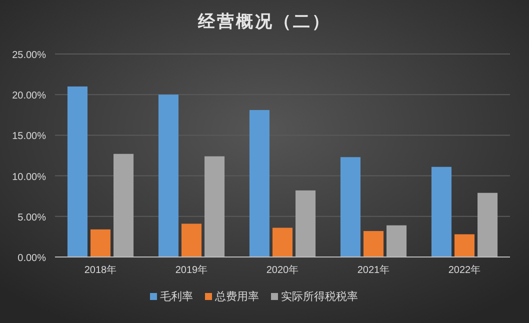 This screenshot has width=529, height=323. I want to click on chart-title: 经营概况（二）, so click(264, 21).